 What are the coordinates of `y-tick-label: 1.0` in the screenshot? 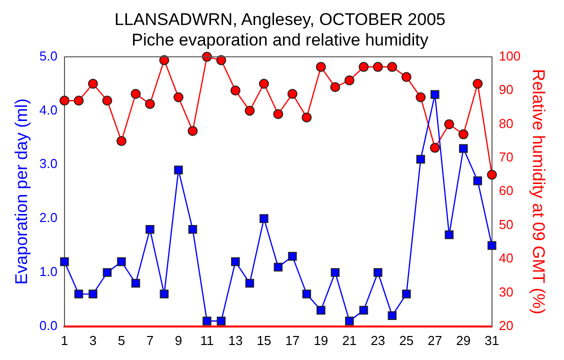 It's located at (48, 272).